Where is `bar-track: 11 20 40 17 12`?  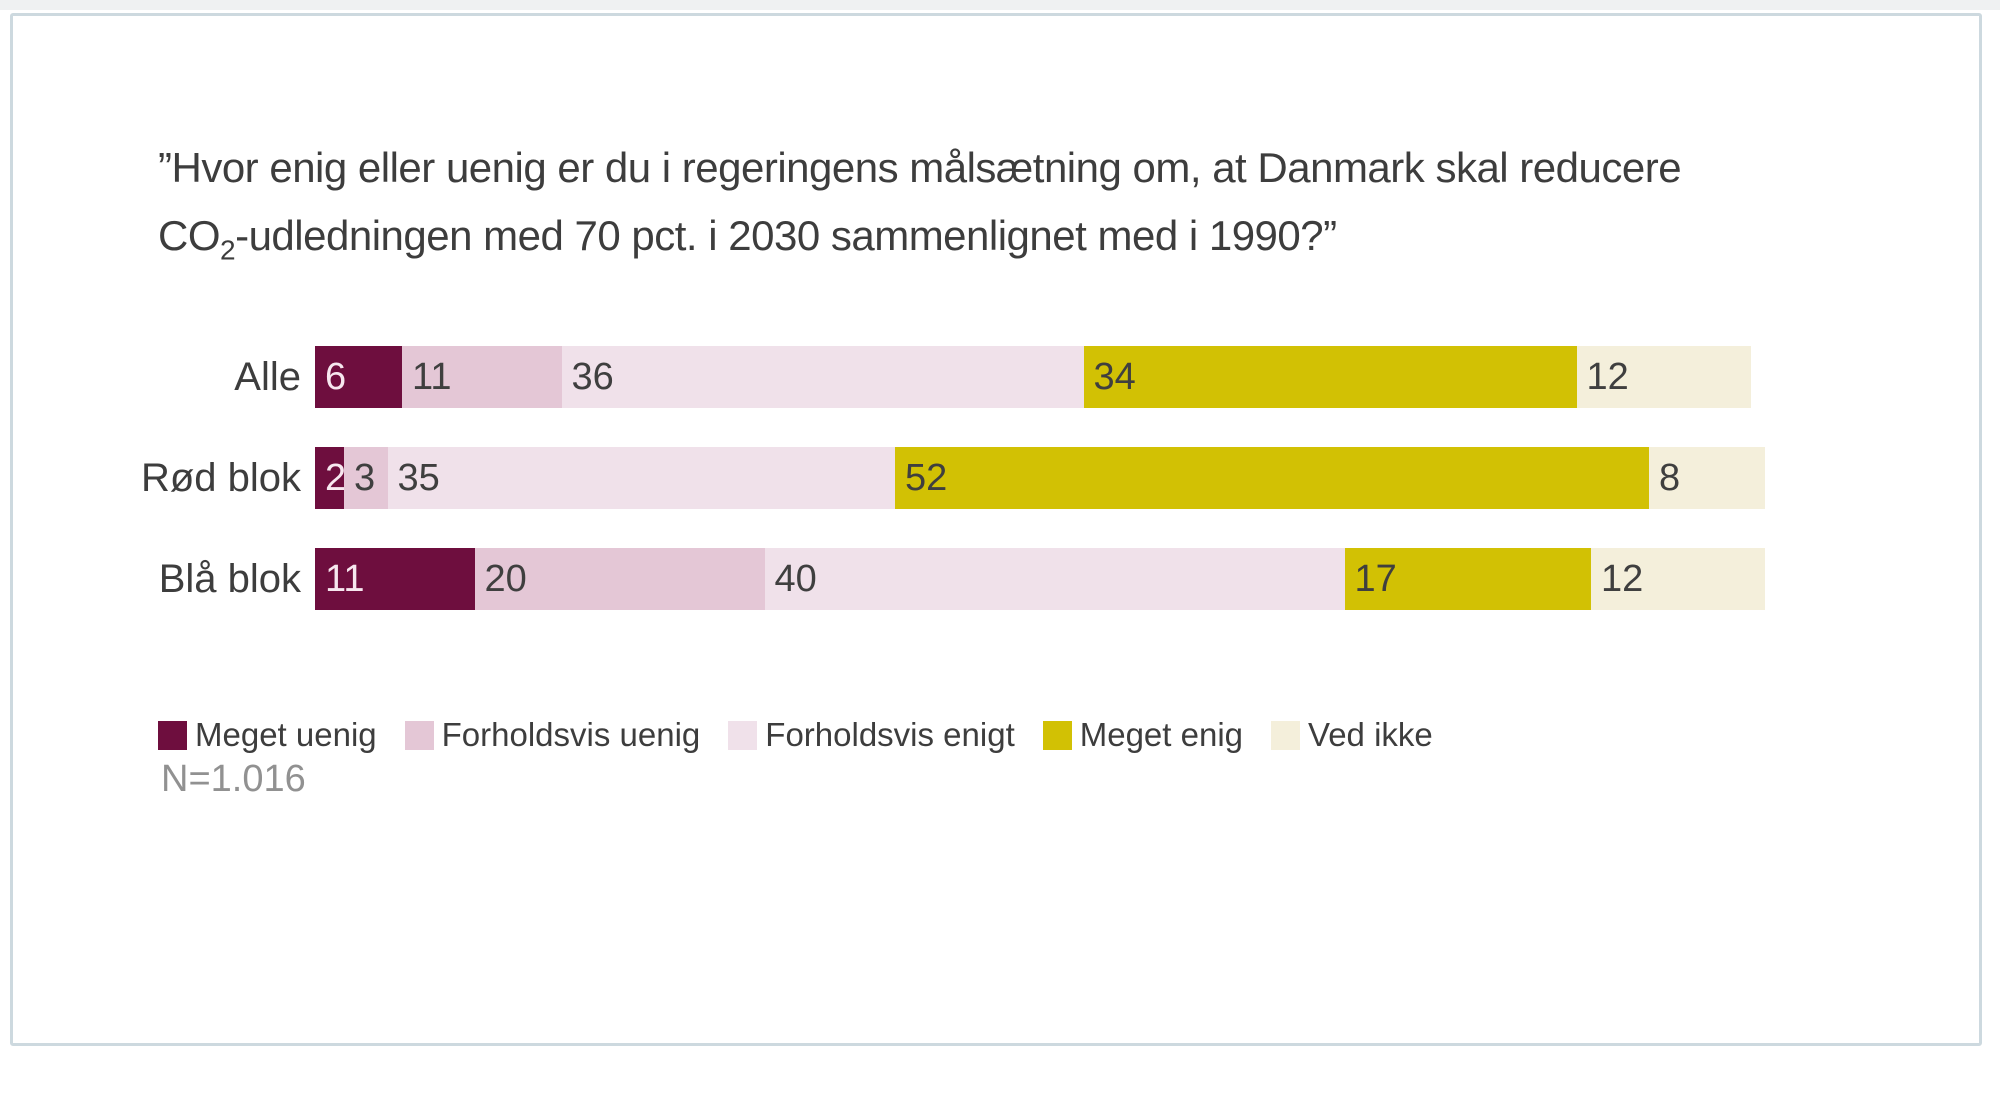 bar-track: 11 20 40 17 12 is located at coordinates (1040, 579).